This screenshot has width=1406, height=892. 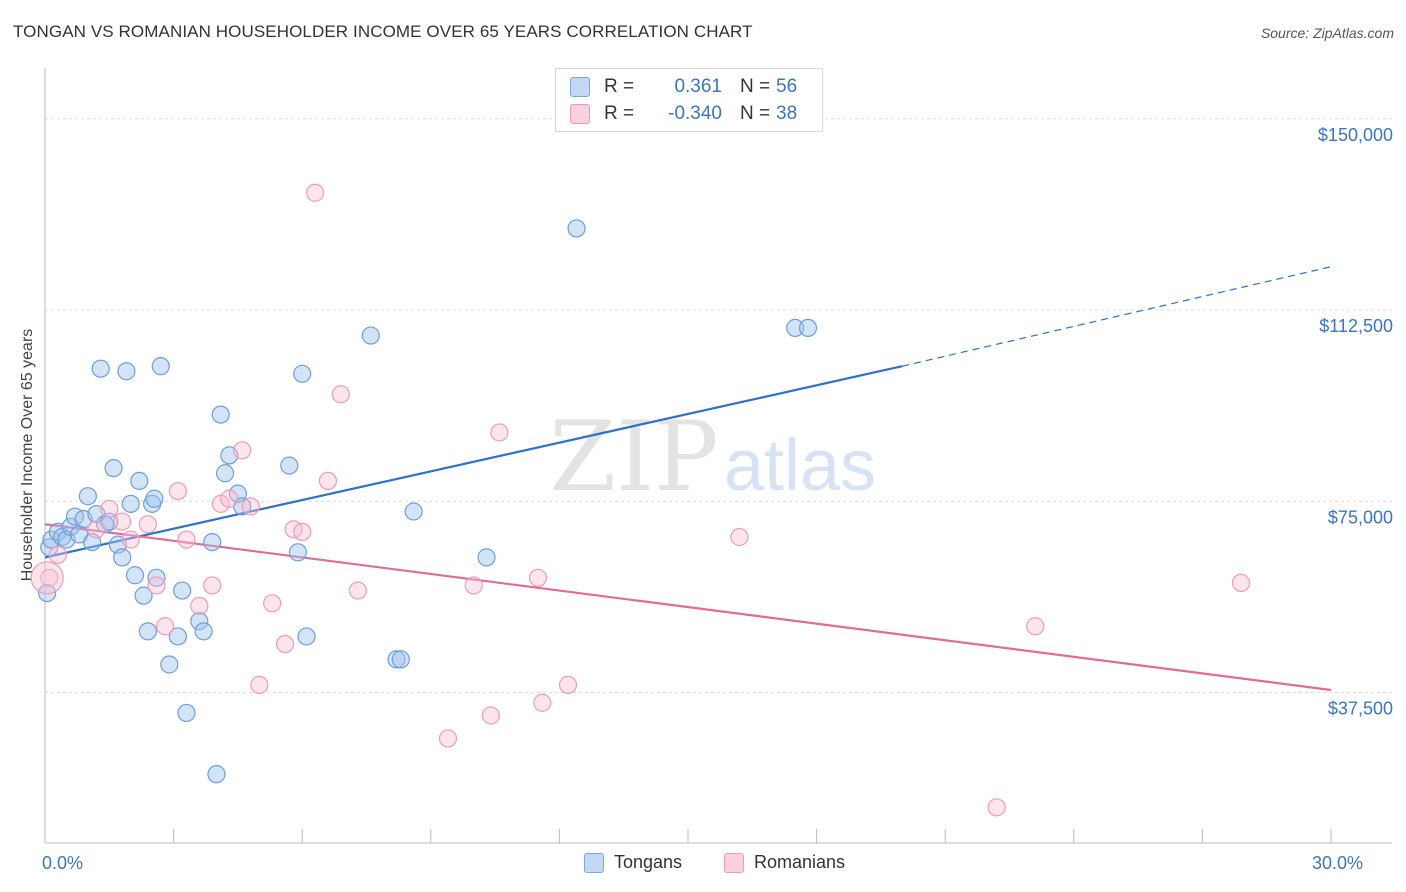 I want to click on x-tick-label: 30.0%, so click(x=1337, y=863).